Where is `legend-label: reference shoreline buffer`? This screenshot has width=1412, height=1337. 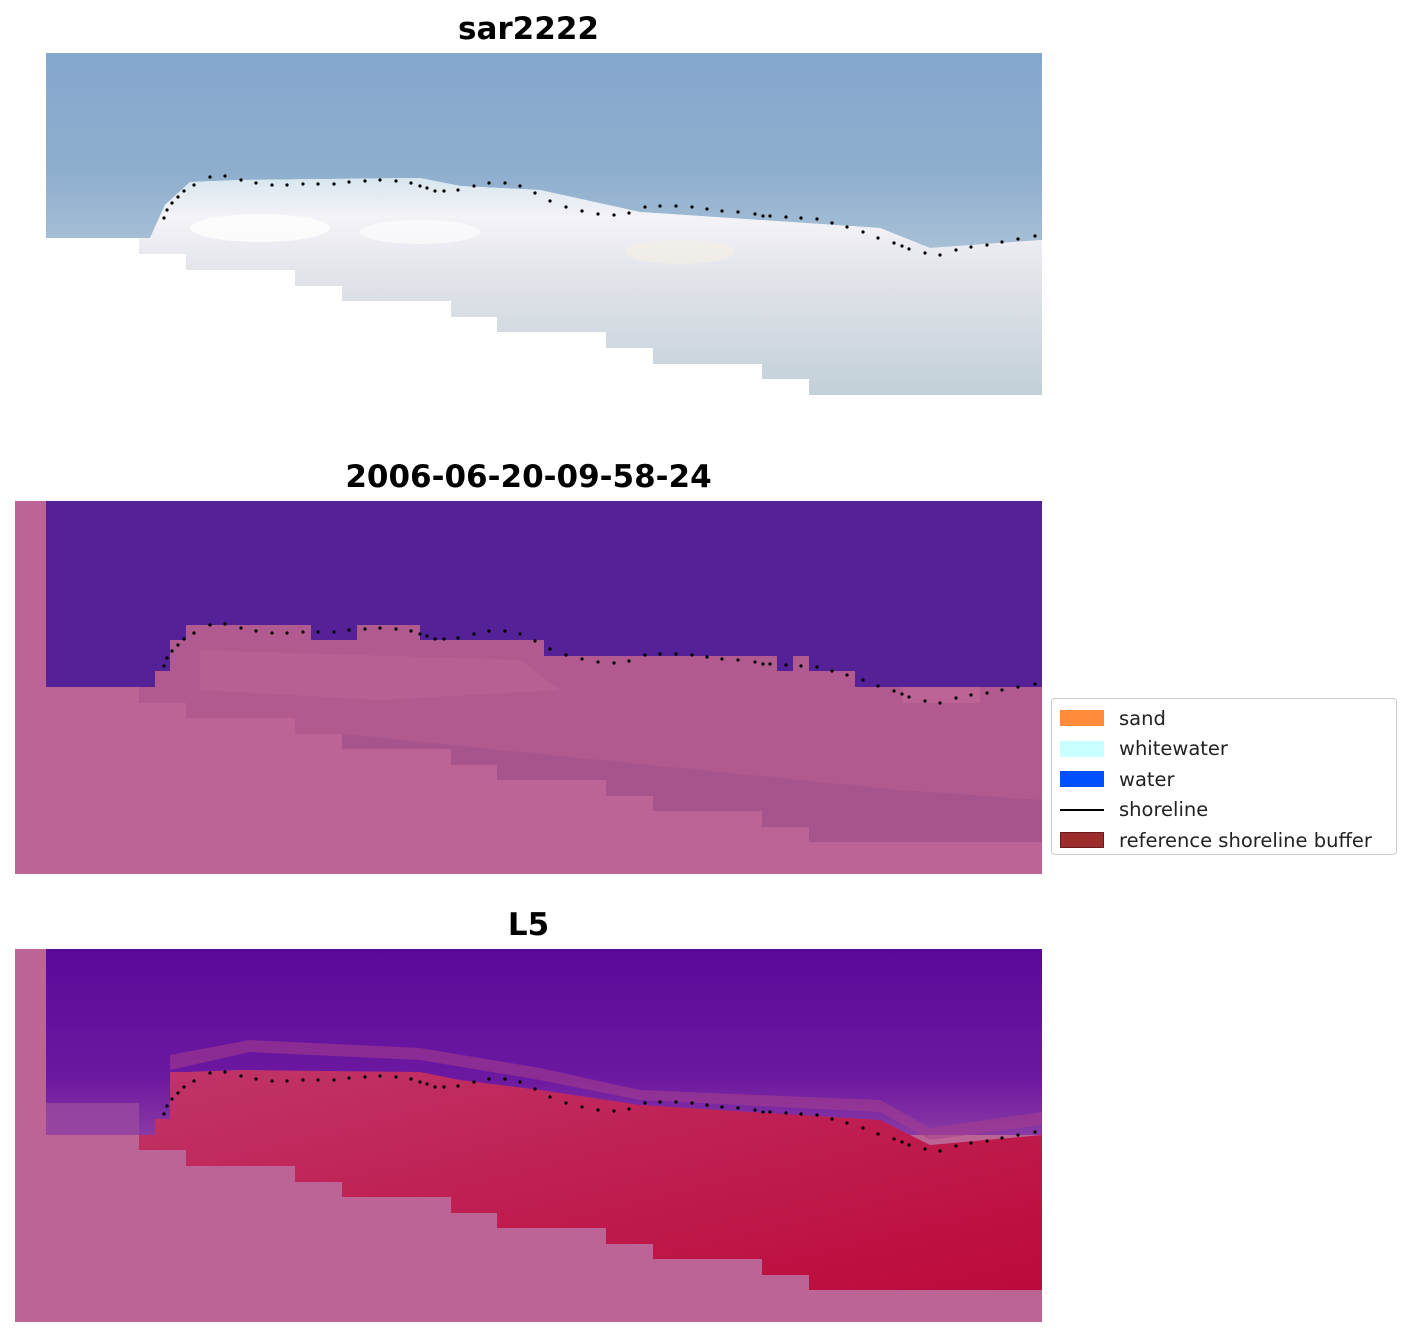 legend-label: reference shoreline buffer is located at coordinates (1245, 840).